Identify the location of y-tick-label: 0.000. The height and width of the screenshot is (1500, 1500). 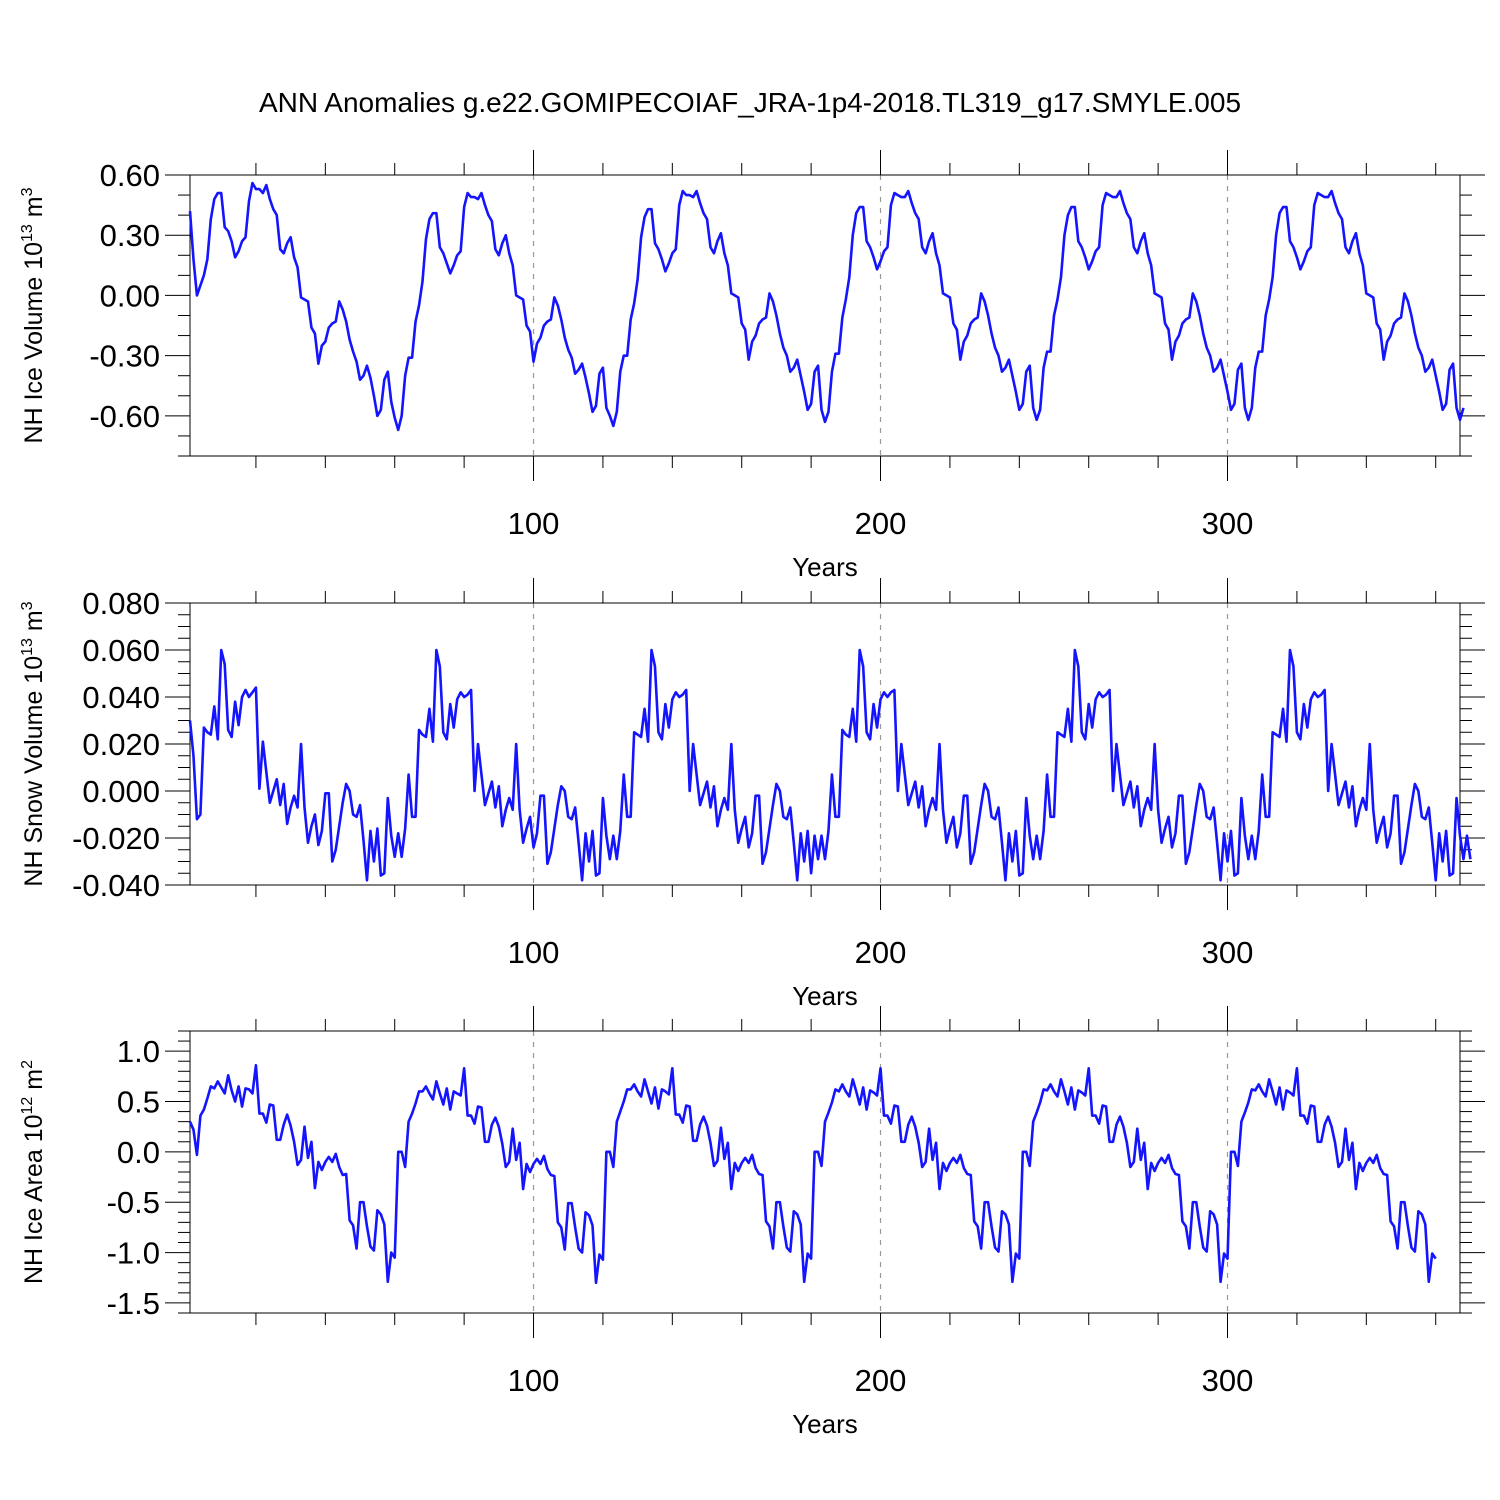
(121, 791).